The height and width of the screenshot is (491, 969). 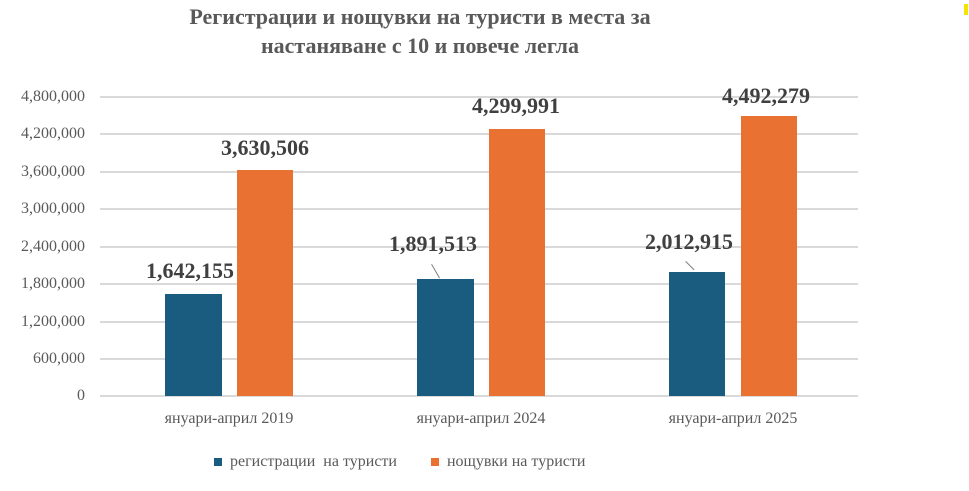 What do you see at coordinates (53, 321) in the screenshot?
I see `y-tick: 1,200,000` at bounding box center [53, 321].